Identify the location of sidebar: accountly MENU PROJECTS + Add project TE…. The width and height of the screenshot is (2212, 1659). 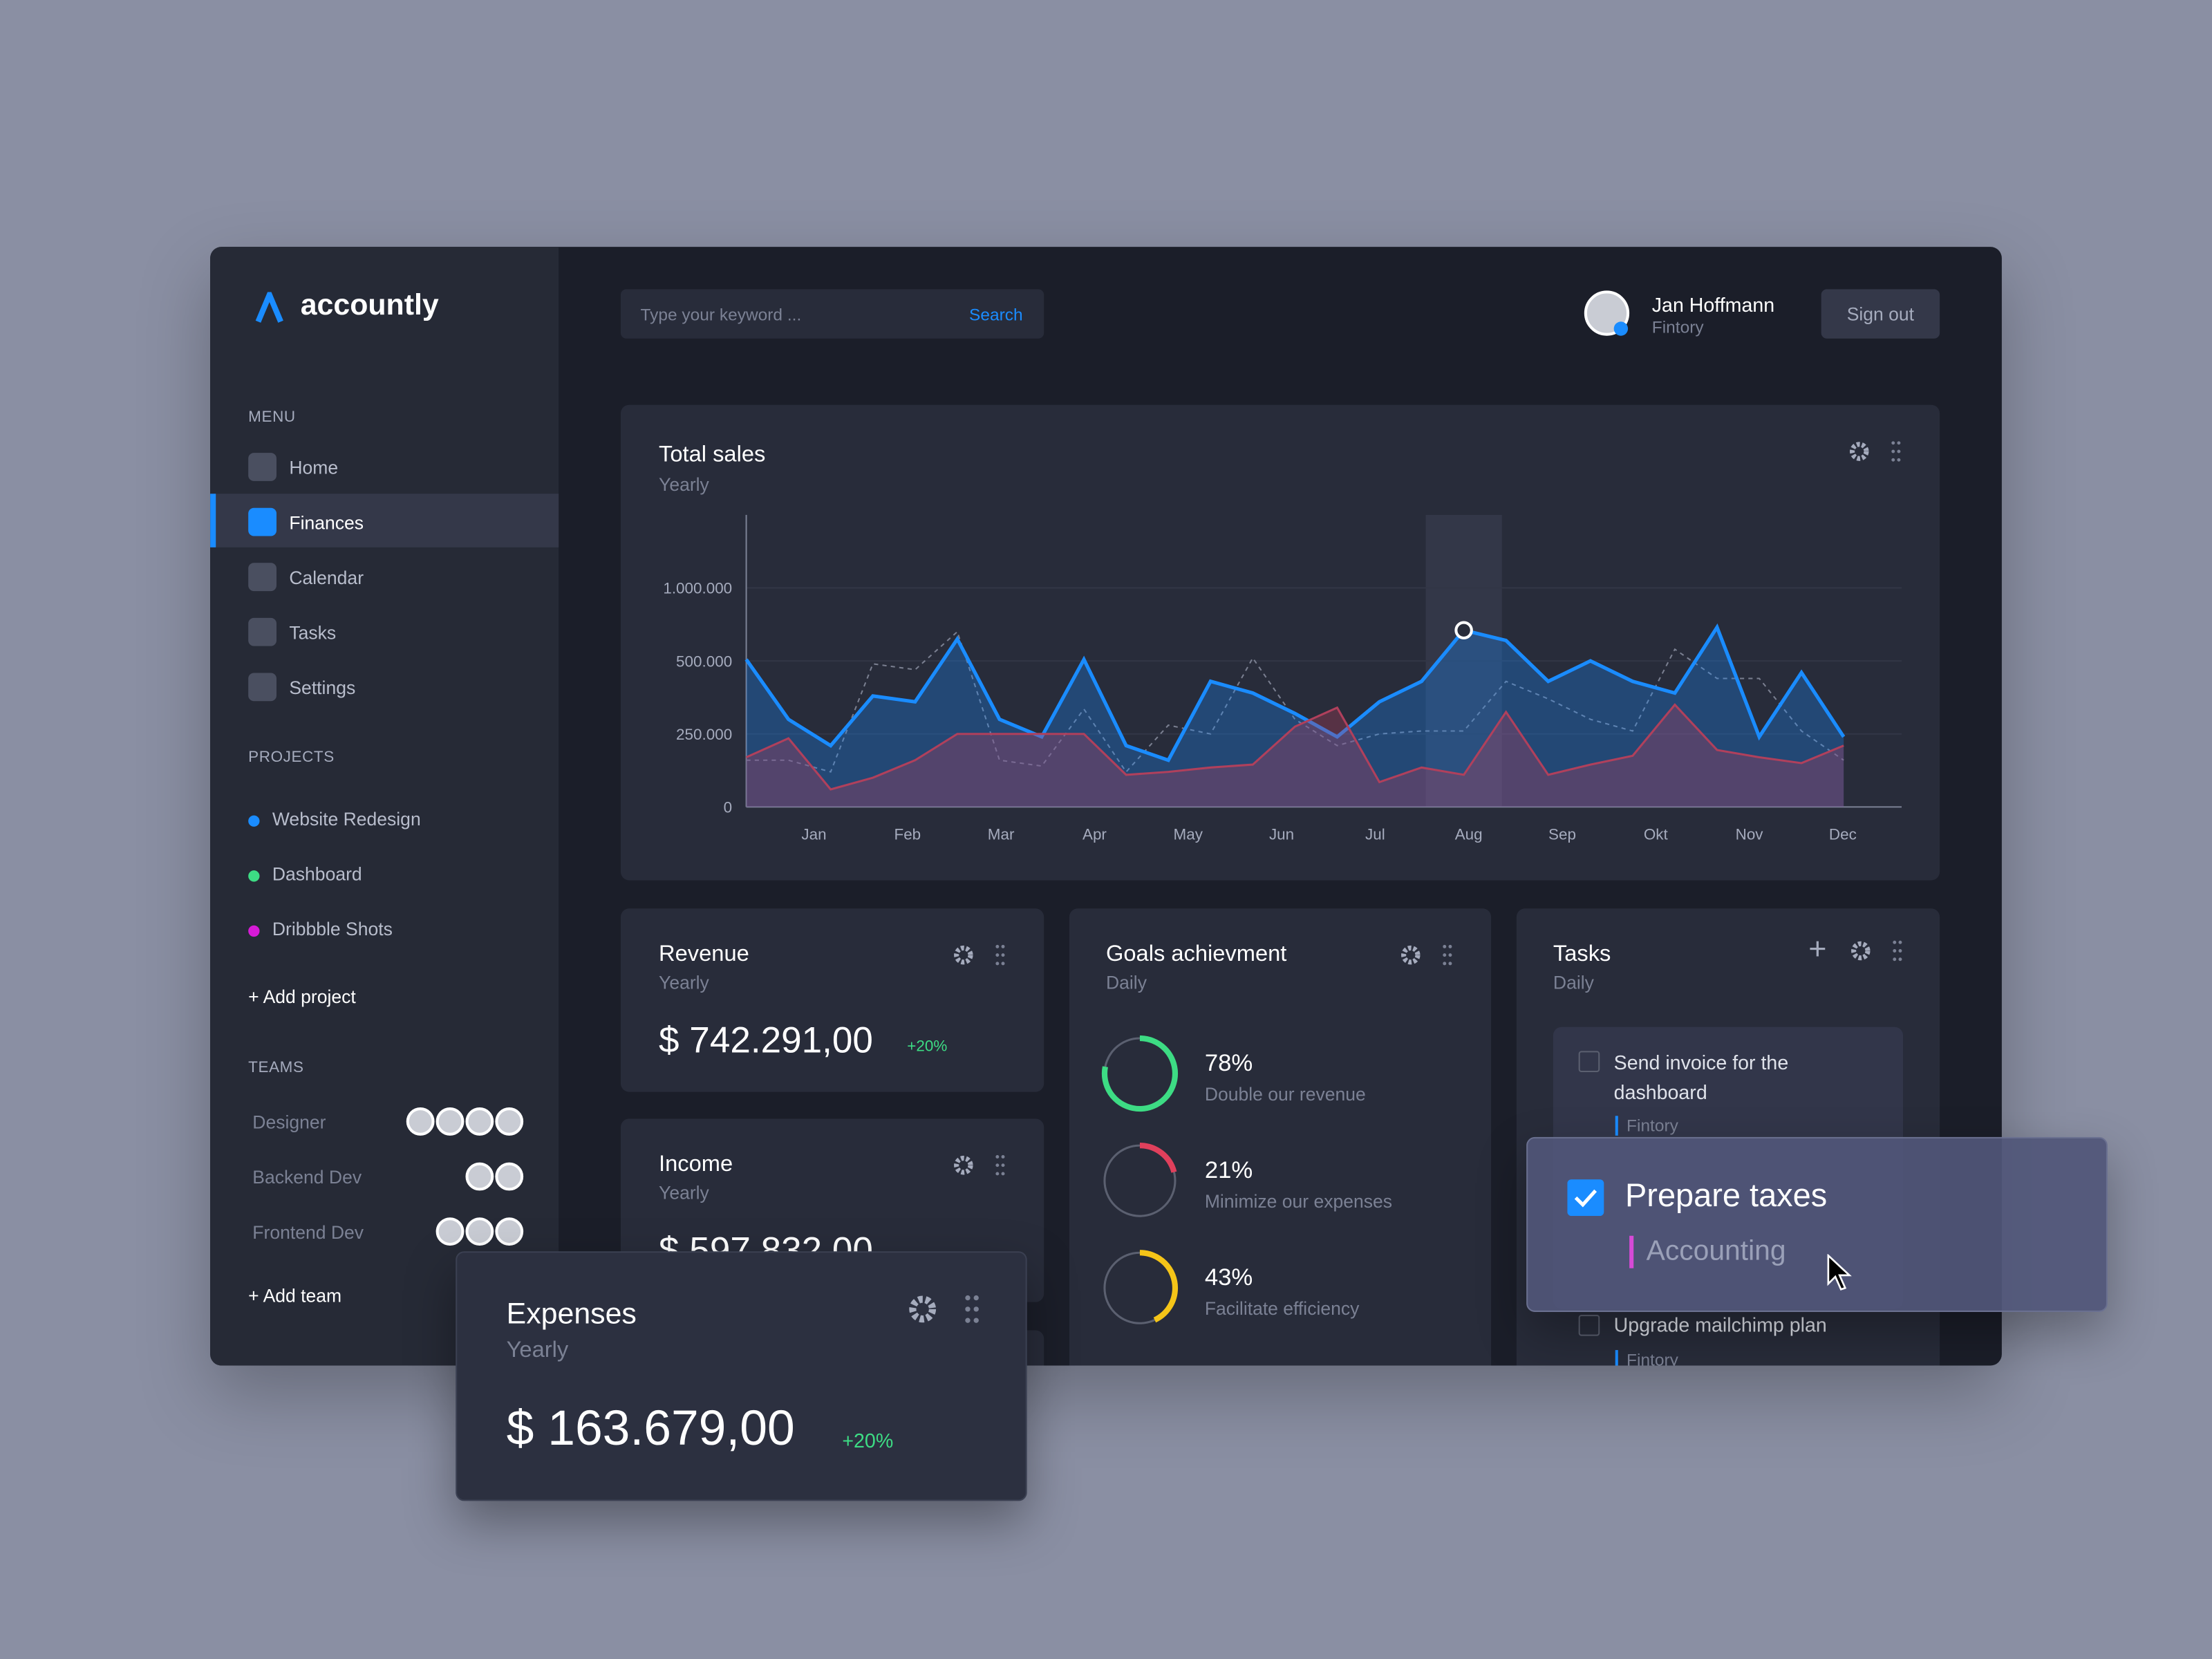
(385, 807).